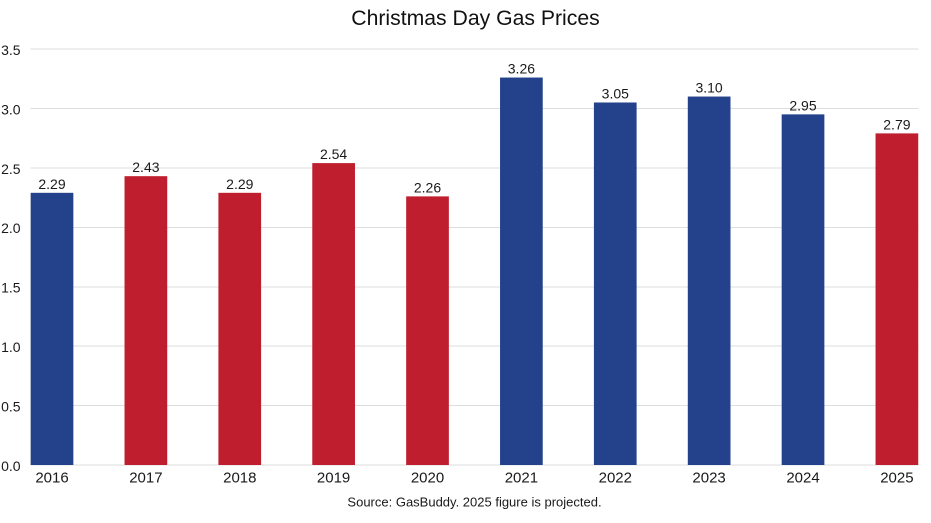 Image resolution: width=931 pixels, height=523 pixels. What do you see at coordinates (802, 105) in the screenshot?
I see `svg-text: 2.95` at bounding box center [802, 105].